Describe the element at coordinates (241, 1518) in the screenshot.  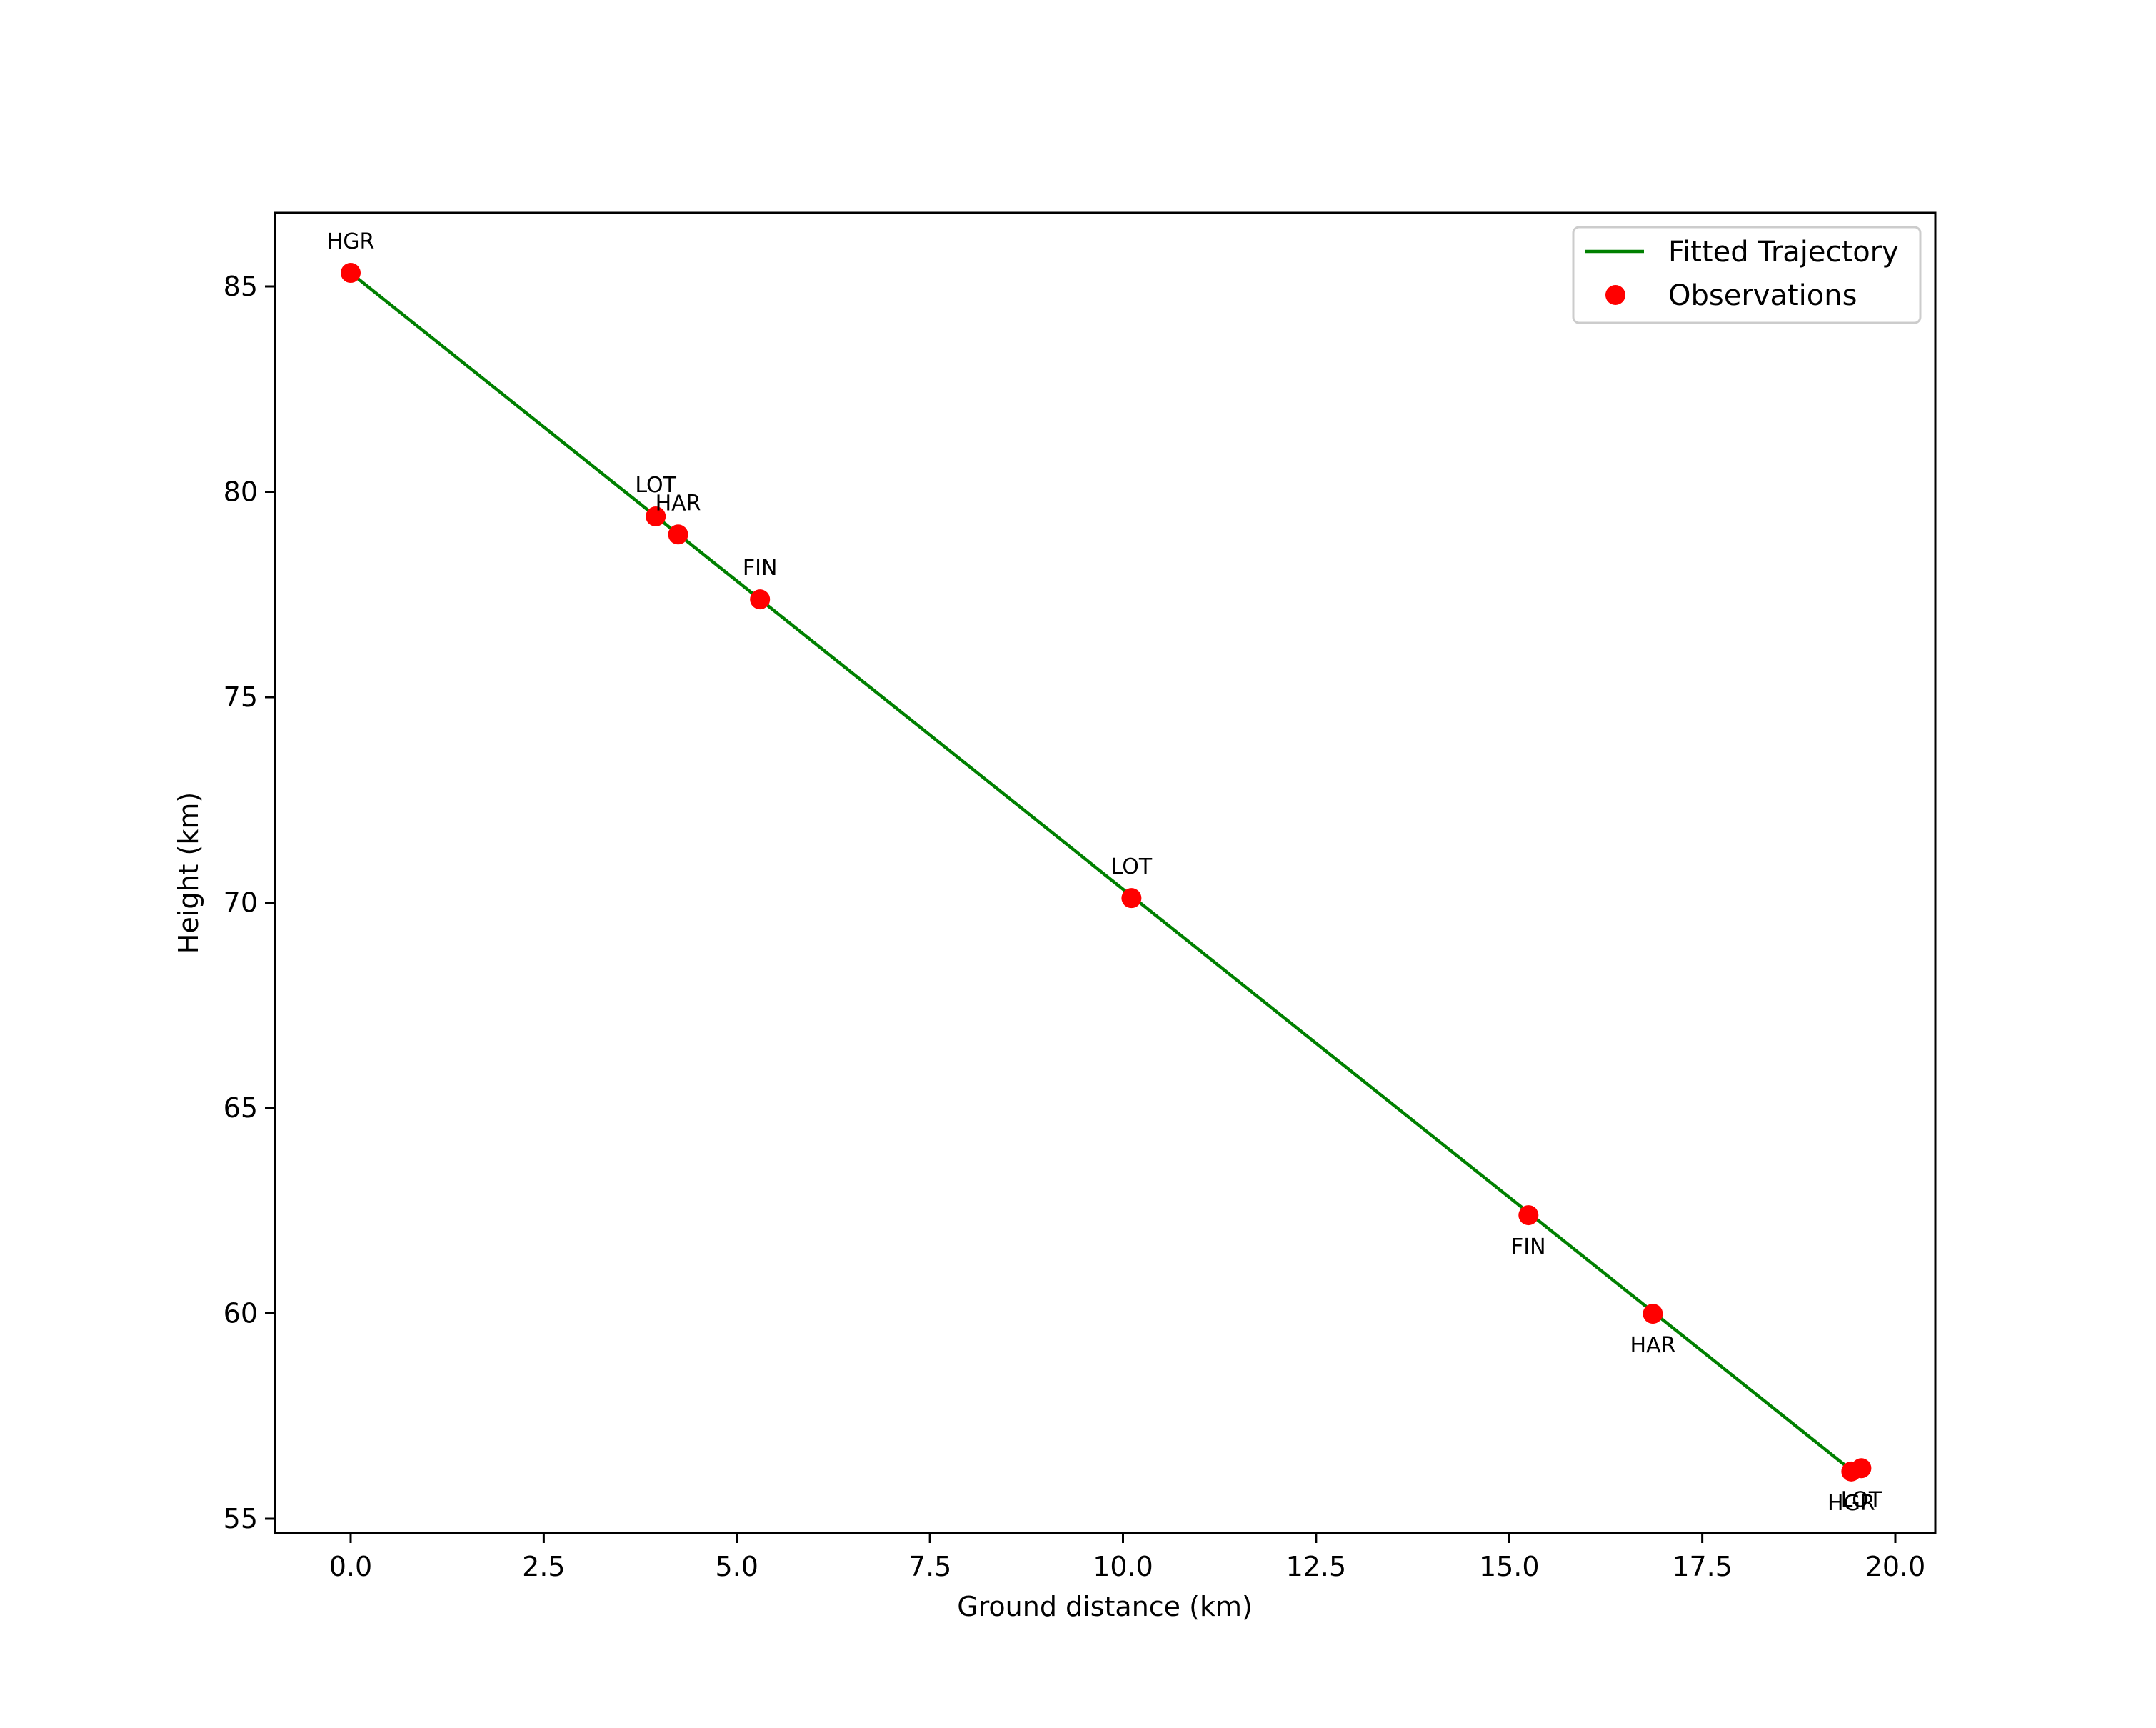
I see `y-tick-label: 55` at that location.